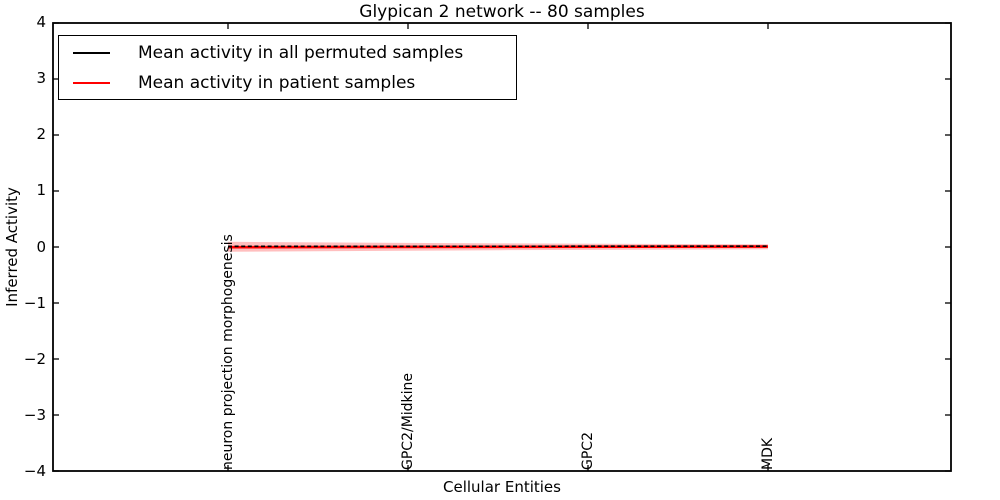  I want to click on x-tick-label: GPC2/Midkine, so click(407, 421).